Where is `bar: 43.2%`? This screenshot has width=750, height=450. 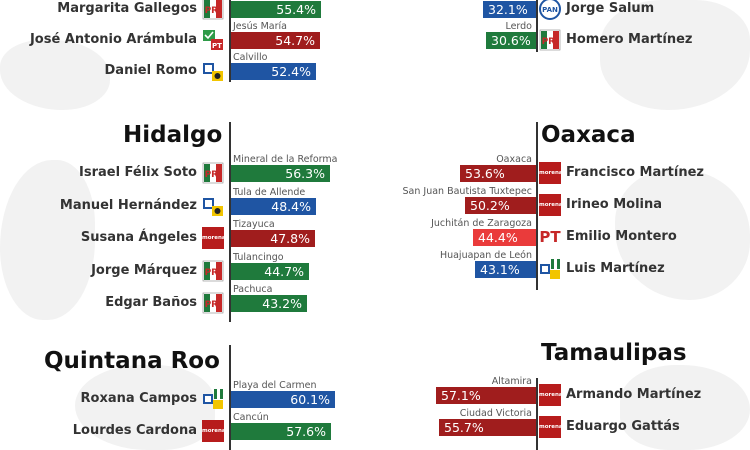
bar: 43.2% is located at coordinates (269, 303).